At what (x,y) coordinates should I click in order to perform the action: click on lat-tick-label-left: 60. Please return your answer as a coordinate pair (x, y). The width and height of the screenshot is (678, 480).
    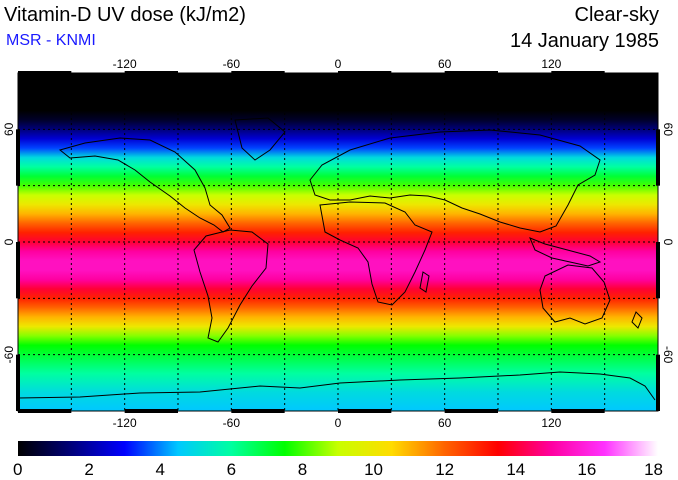
    Looking at the image, I should click on (9, 129).